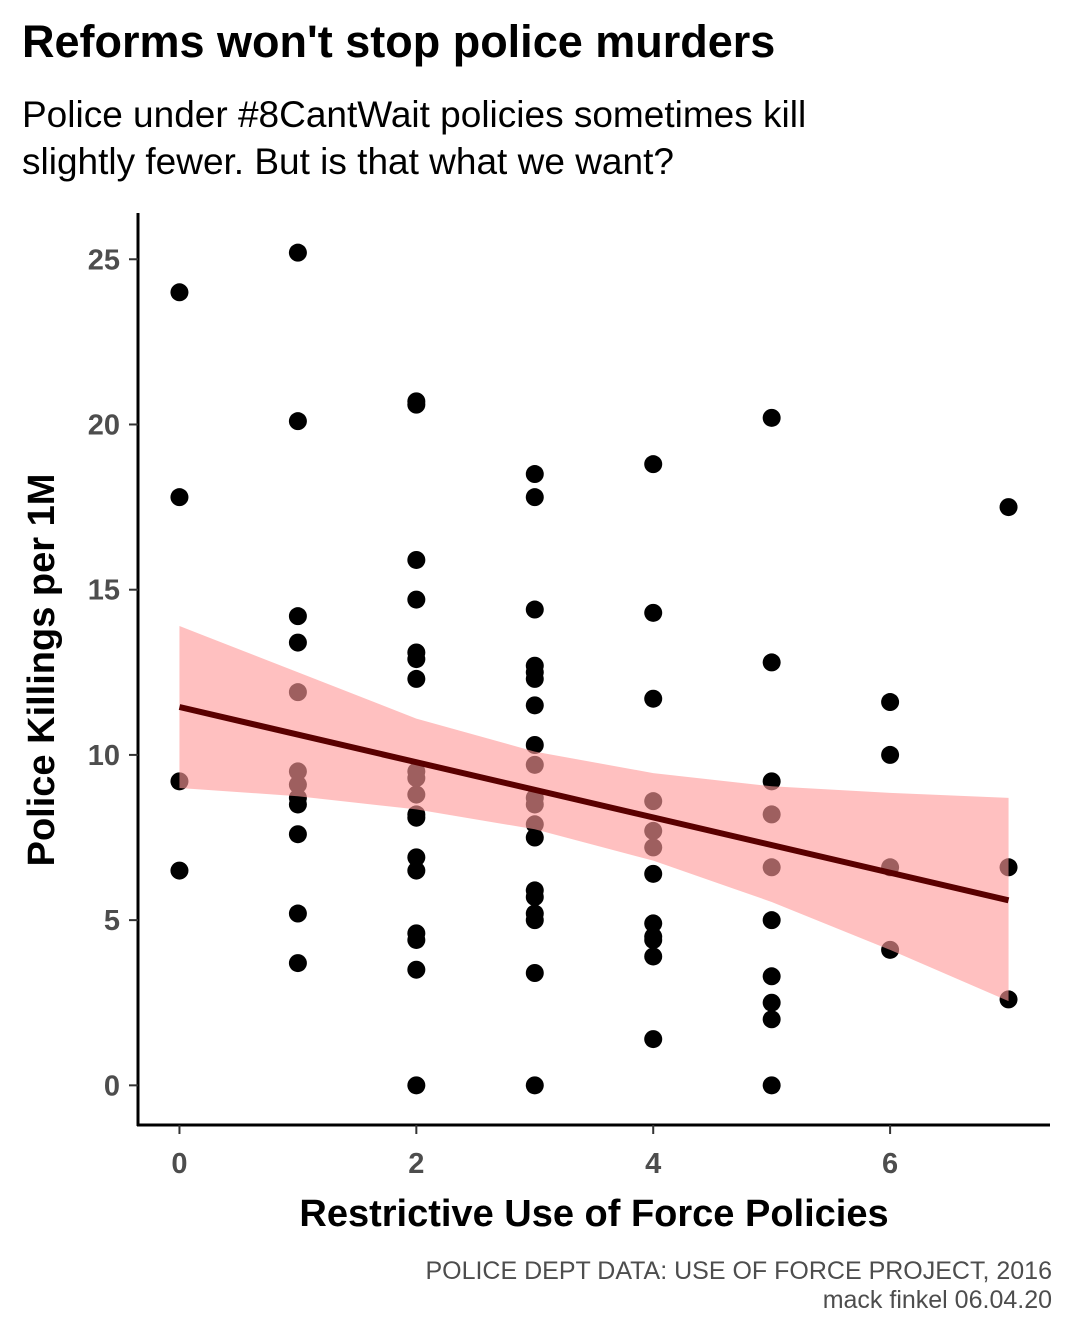 The height and width of the screenshot is (1343, 1074). I want to click on caption-author: mack finkel 06.04.20, so click(937, 1300).